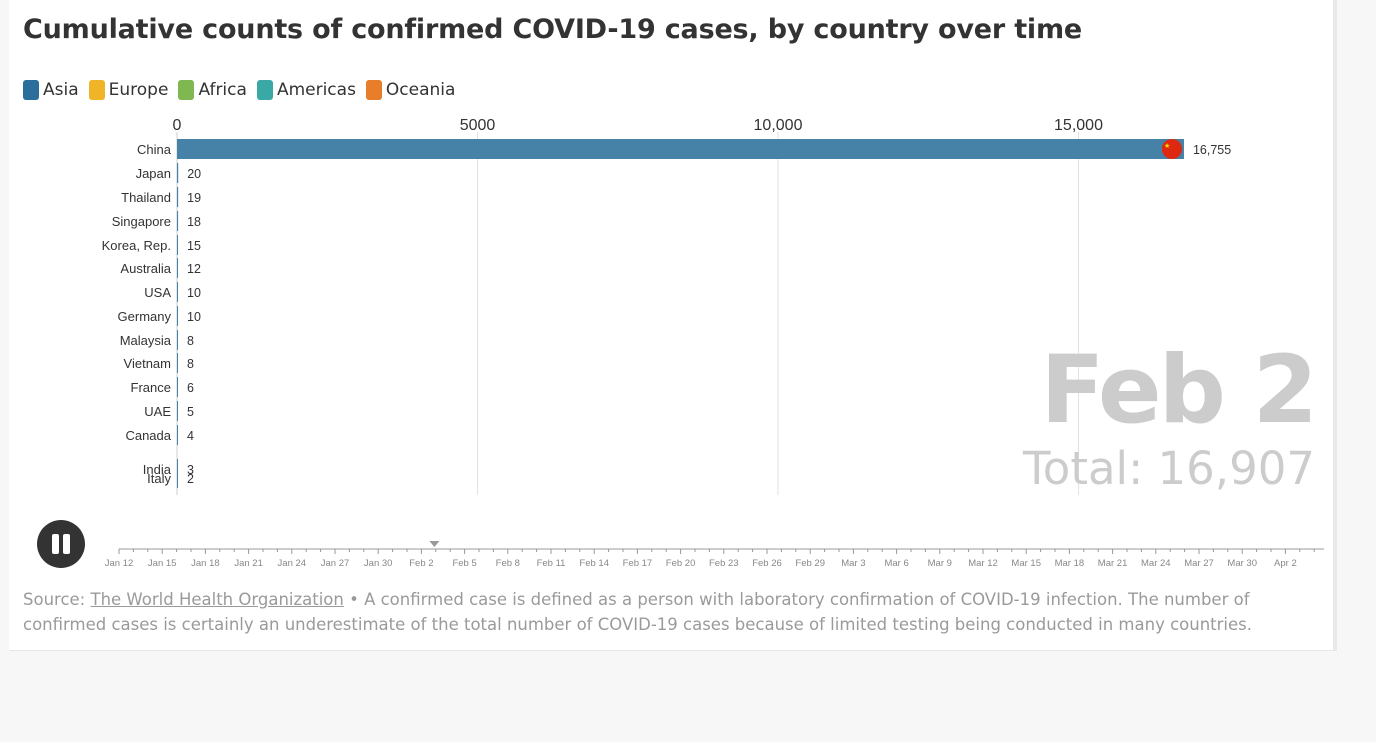 This screenshot has height=742, width=1376. What do you see at coordinates (316, 90) in the screenshot?
I see `legend-label: Americas` at bounding box center [316, 90].